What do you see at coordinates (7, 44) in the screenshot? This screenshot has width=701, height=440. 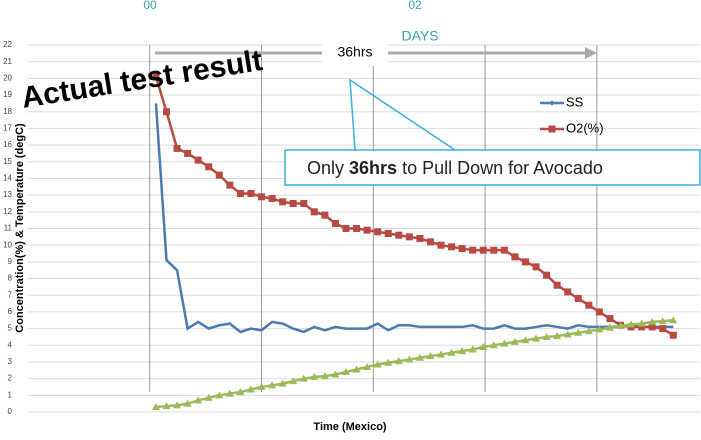 I see `y-tick-label: 22` at bounding box center [7, 44].